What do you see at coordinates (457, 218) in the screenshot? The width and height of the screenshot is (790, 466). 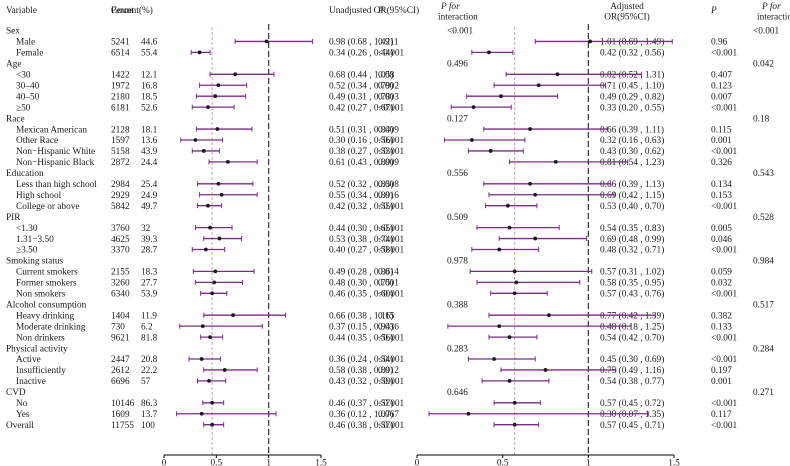 I see `p-interaction-unadjusted: 0.509` at bounding box center [457, 218].